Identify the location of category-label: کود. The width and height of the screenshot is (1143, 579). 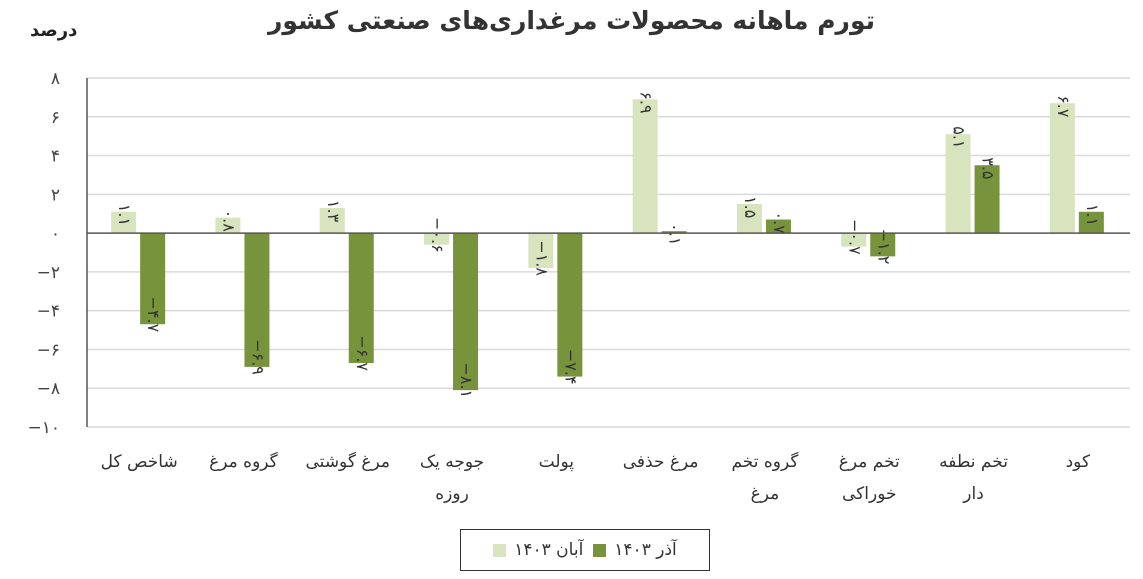
(1078, 462).